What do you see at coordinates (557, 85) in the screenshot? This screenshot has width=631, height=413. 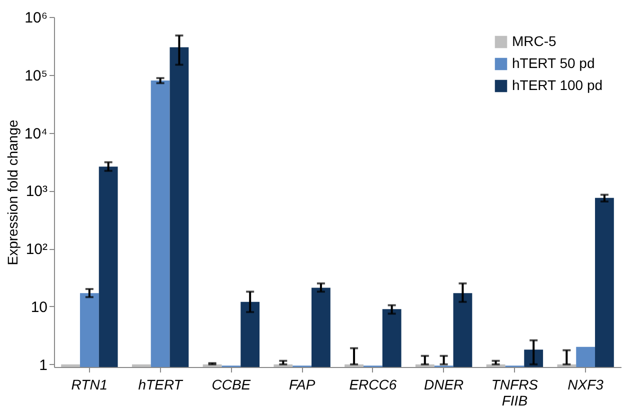 I see `legend-label: hTERT 100 pd` at bounding box center [557, 85].